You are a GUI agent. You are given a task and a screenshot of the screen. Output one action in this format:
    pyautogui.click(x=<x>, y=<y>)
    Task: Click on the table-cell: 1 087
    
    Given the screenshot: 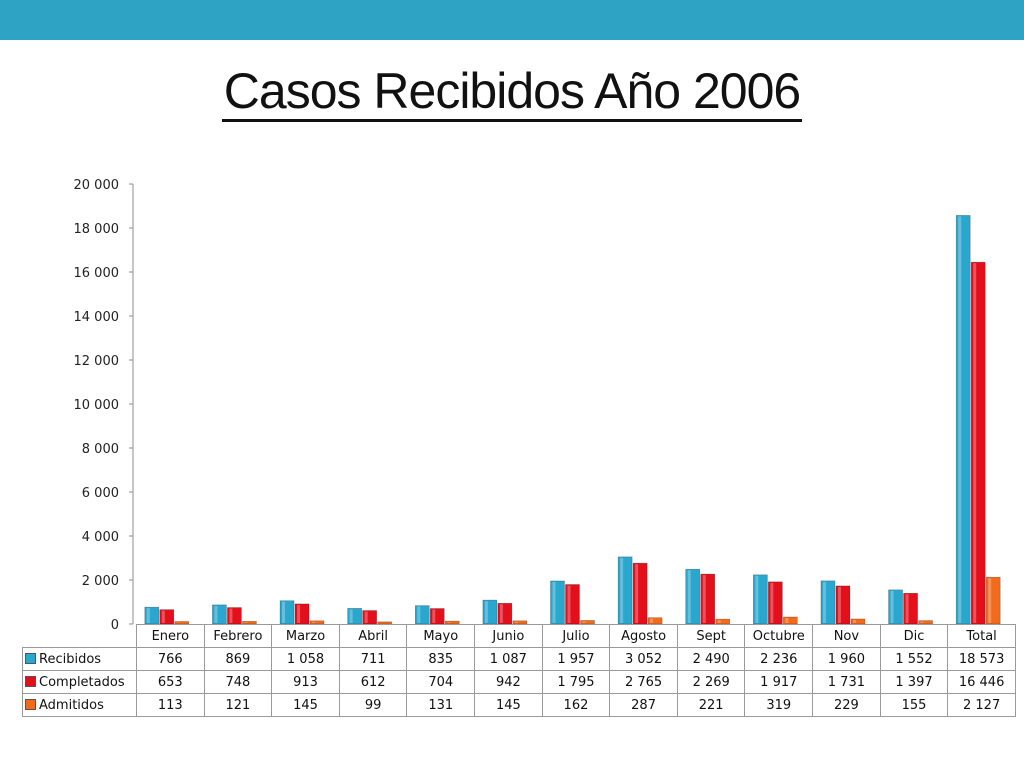 What is the action you would take?
    pyautogui.click(x=508, y=659)
    